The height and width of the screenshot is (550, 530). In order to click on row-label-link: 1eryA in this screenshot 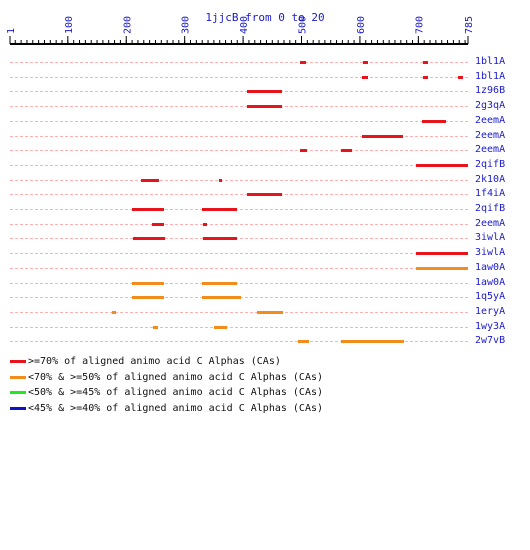, I will do `click(490, 311)`.